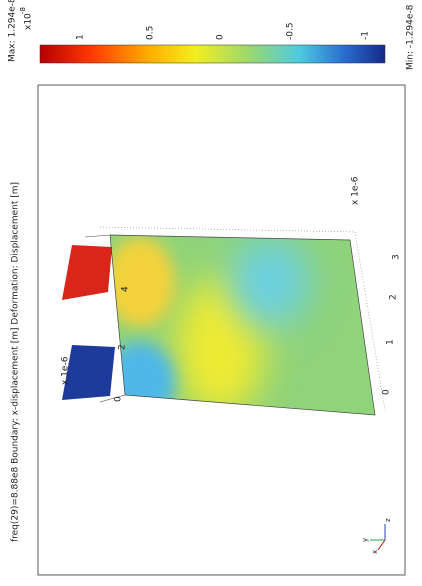 Image resolution: width=422 pixels, height=586 pixels. What do you see at coordinates (291, 31) in the screenshot?
I see `colorbar-tick-label: -0.5` at bounding box center [291, 31].